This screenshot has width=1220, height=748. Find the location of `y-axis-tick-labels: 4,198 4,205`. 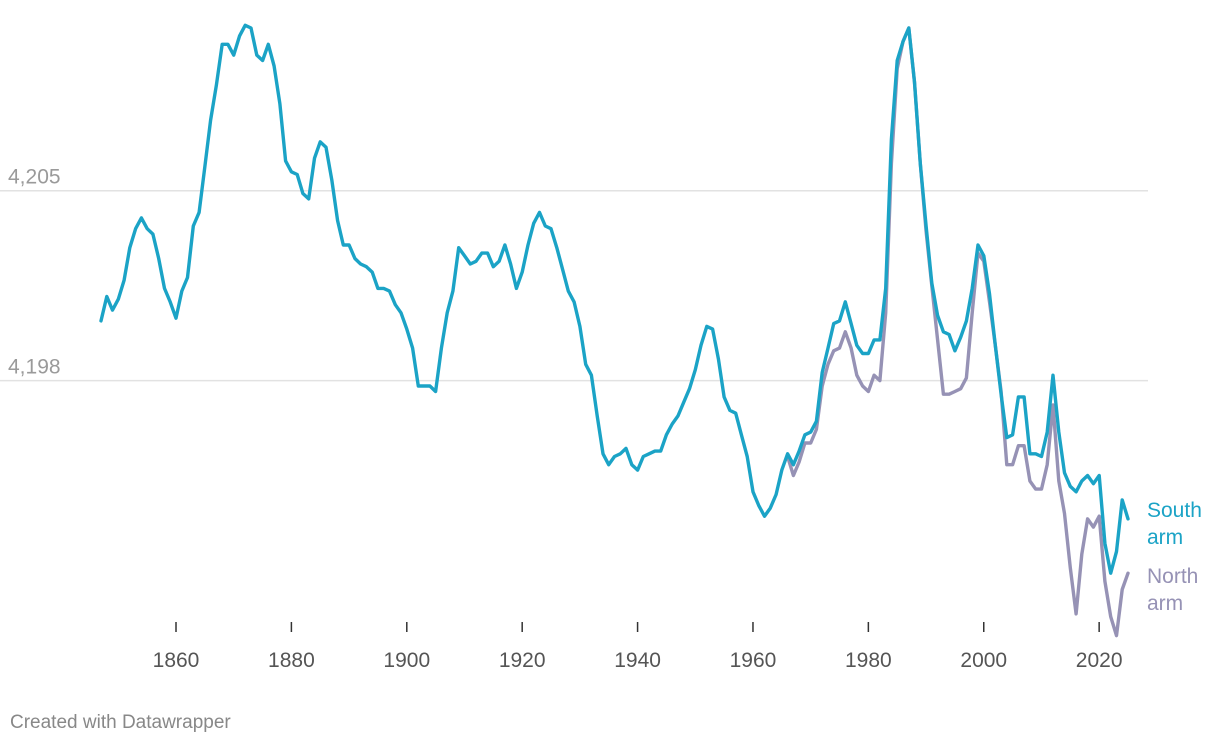

y-axis-tick-labels: 4,198 4,205 is located at coordinates (34, 272).